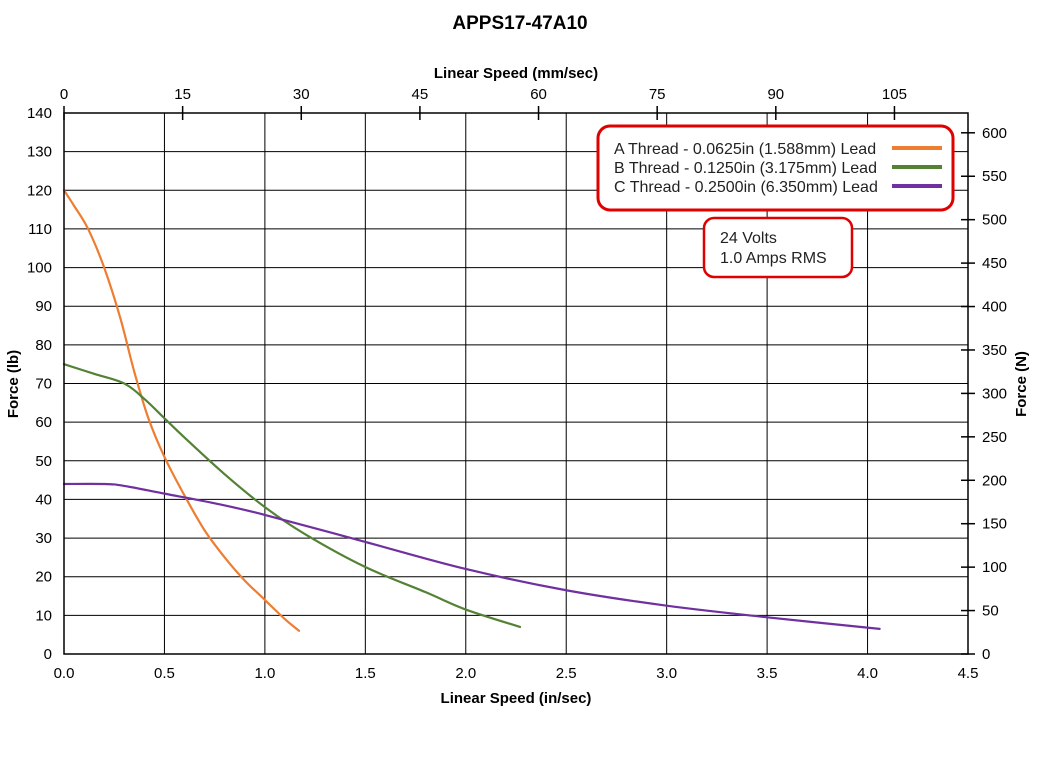 This screenshot has height=757, width=1043. I want to click on y2-tick-label: 400, so click(994, 307).